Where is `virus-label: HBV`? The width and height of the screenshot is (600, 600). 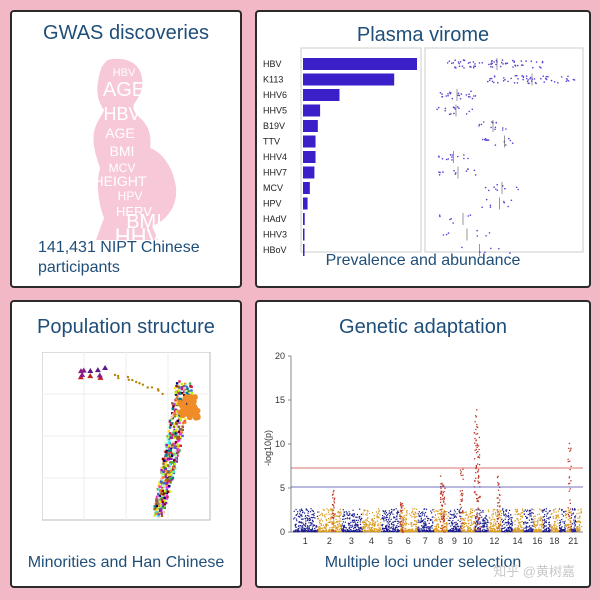
virus-label: HBV is located at coordinates (272, 64).